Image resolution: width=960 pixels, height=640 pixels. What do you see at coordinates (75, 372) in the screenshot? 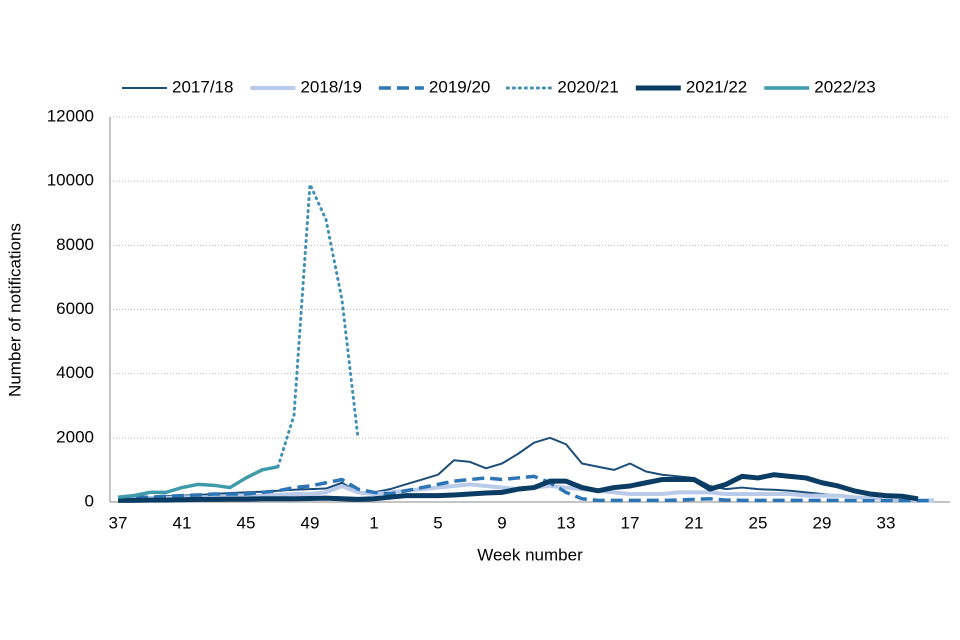
I see `y-tick-label: 4000` at bounding box center [75, 372].